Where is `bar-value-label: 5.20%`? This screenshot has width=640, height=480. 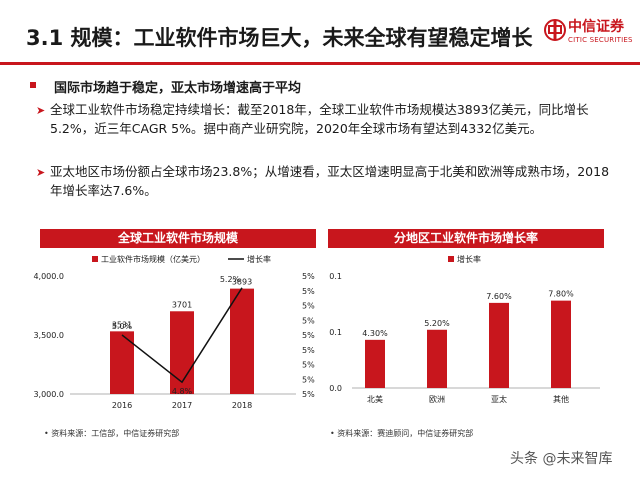 bar-value-label: 5.20% is located at coordinates (437, 323).